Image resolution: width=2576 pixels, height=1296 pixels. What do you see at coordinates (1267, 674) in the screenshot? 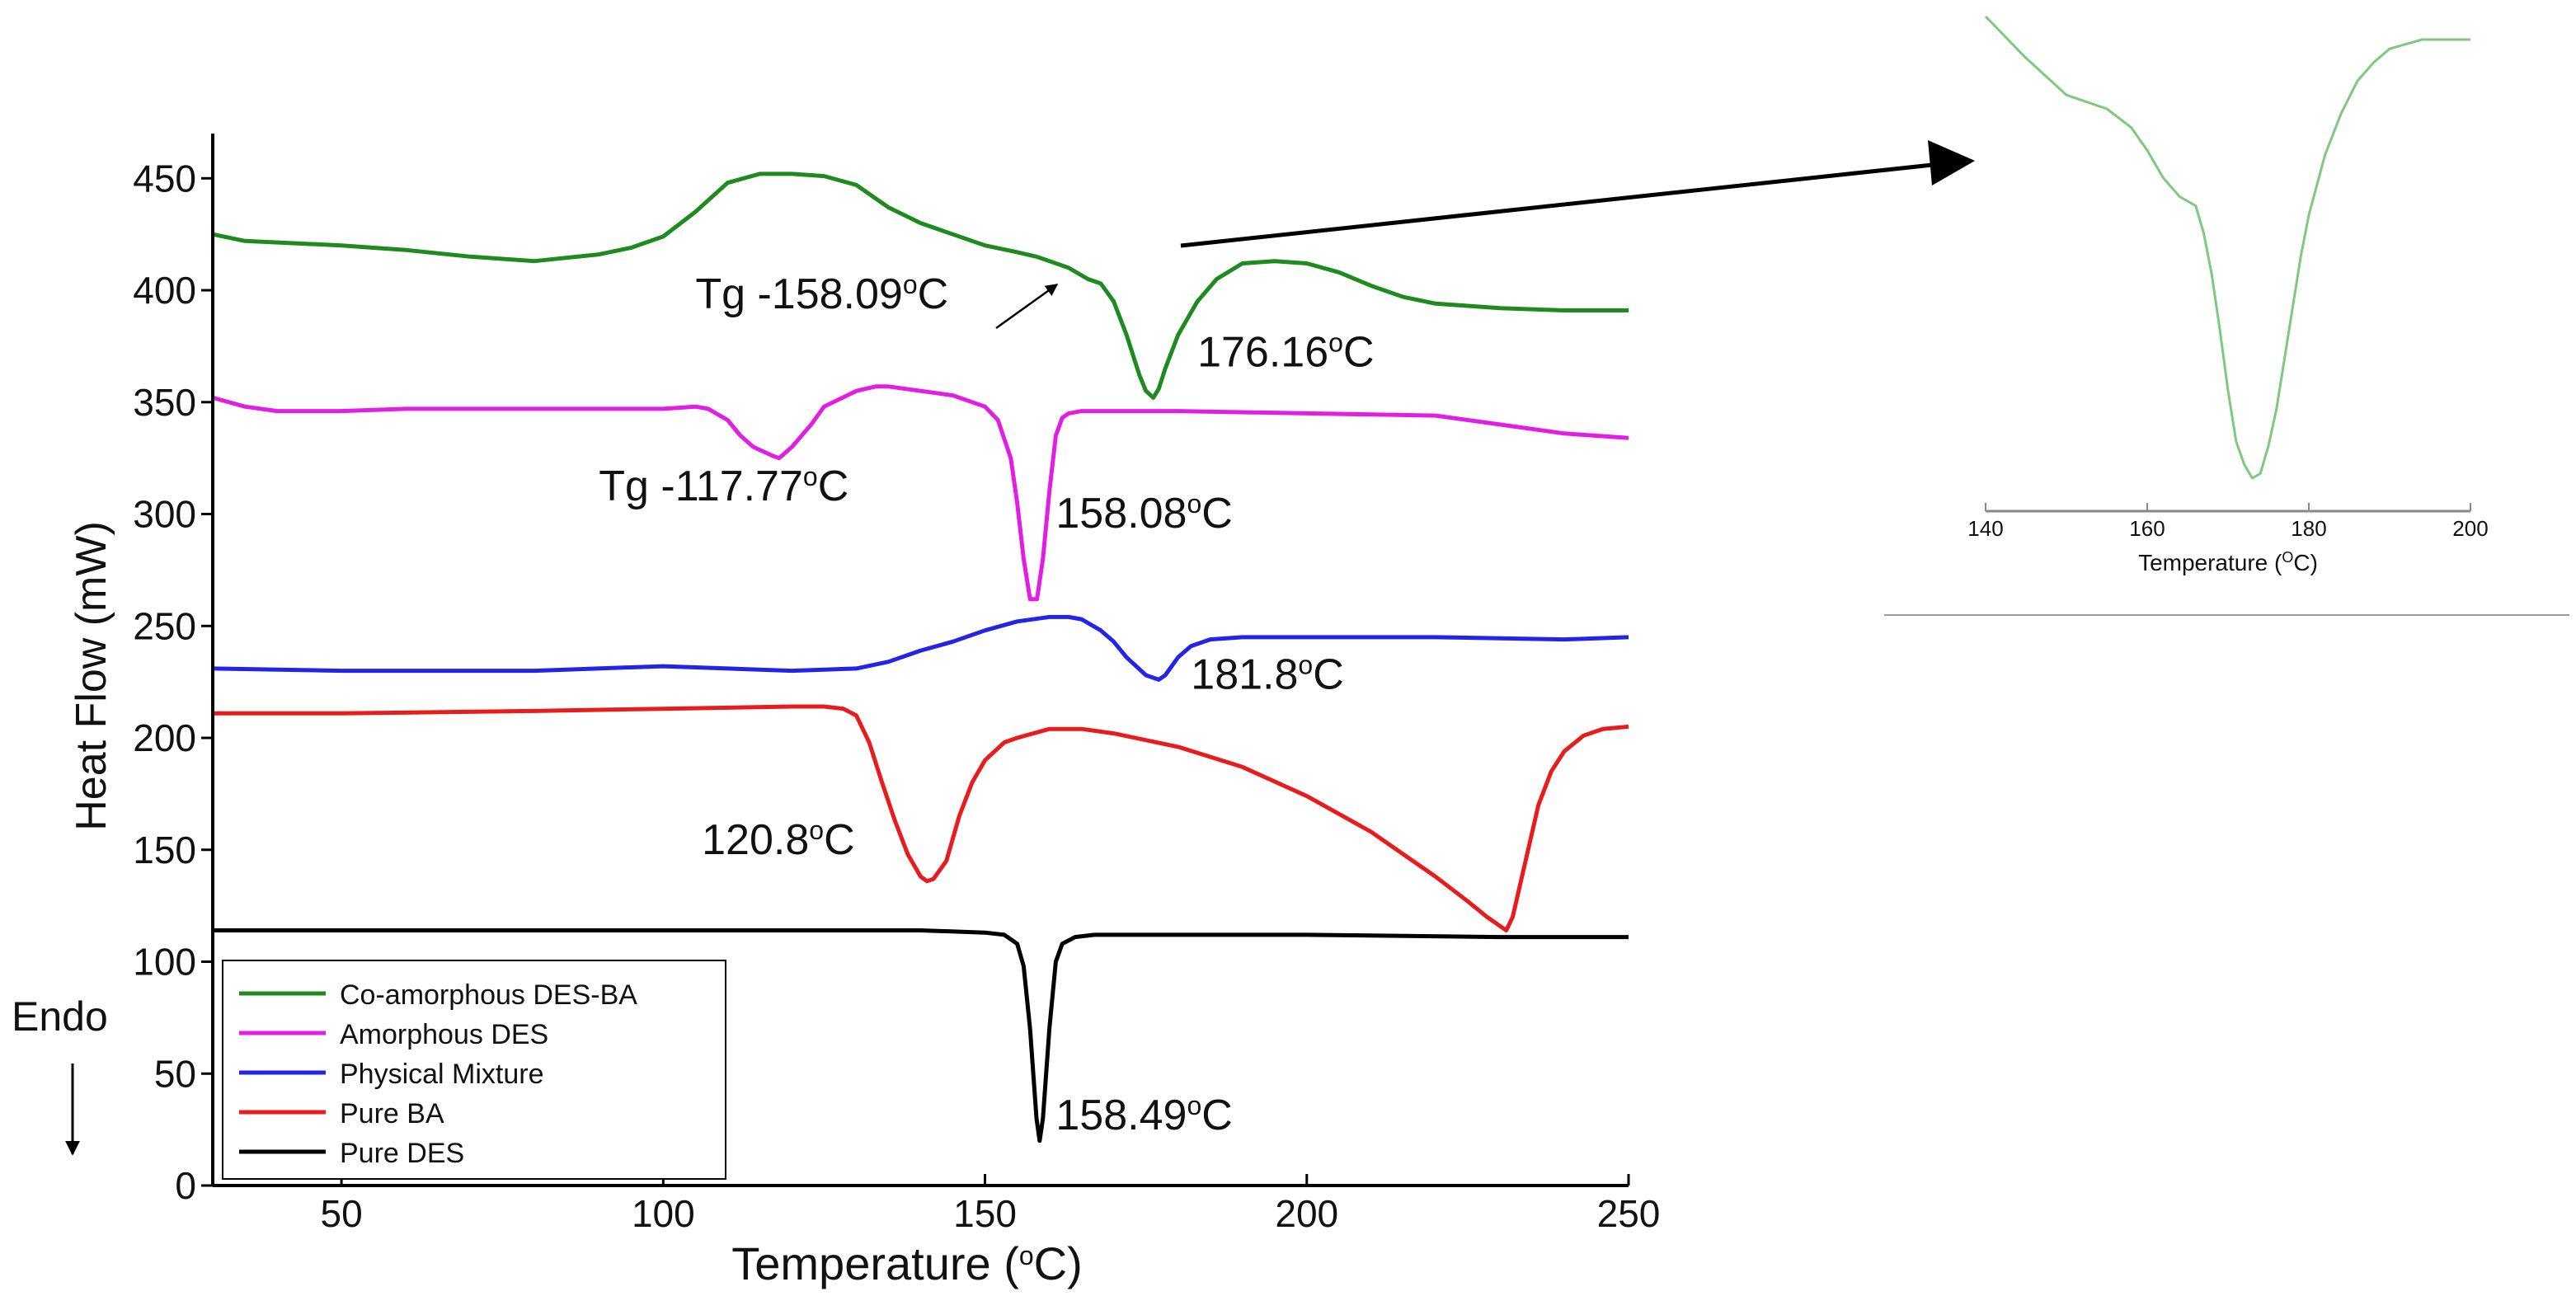
I see `peak-annotation: 181.8oC` at bounding box center [1267, 674].